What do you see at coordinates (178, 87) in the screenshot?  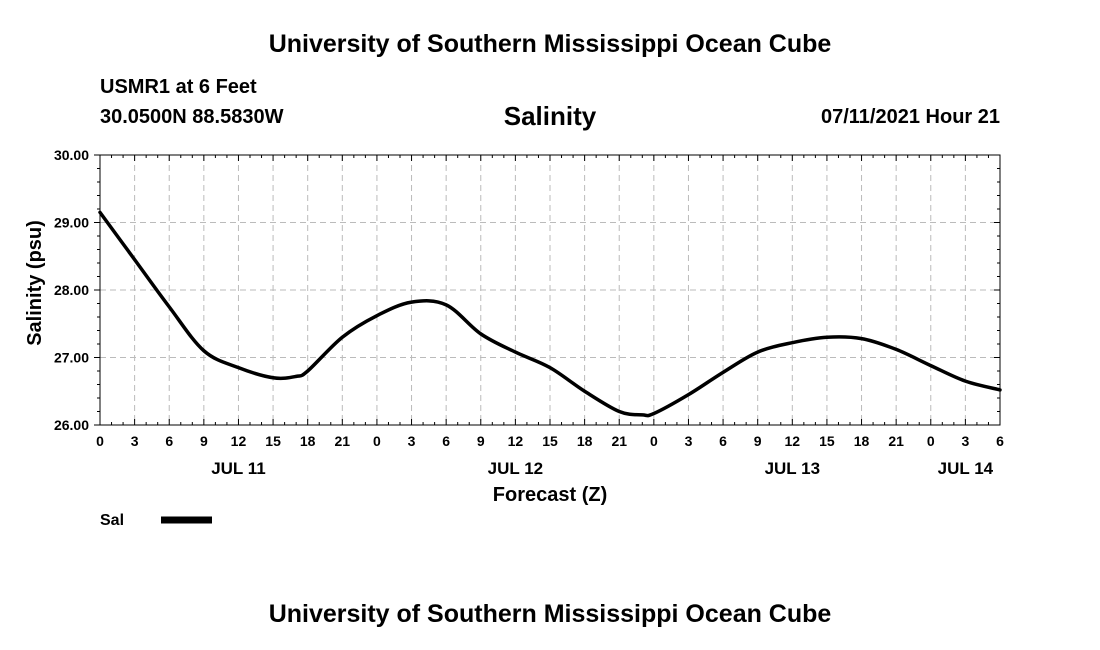 I see `station-name: USMR1 at 6 Feet` at bounding box center [178, 87].